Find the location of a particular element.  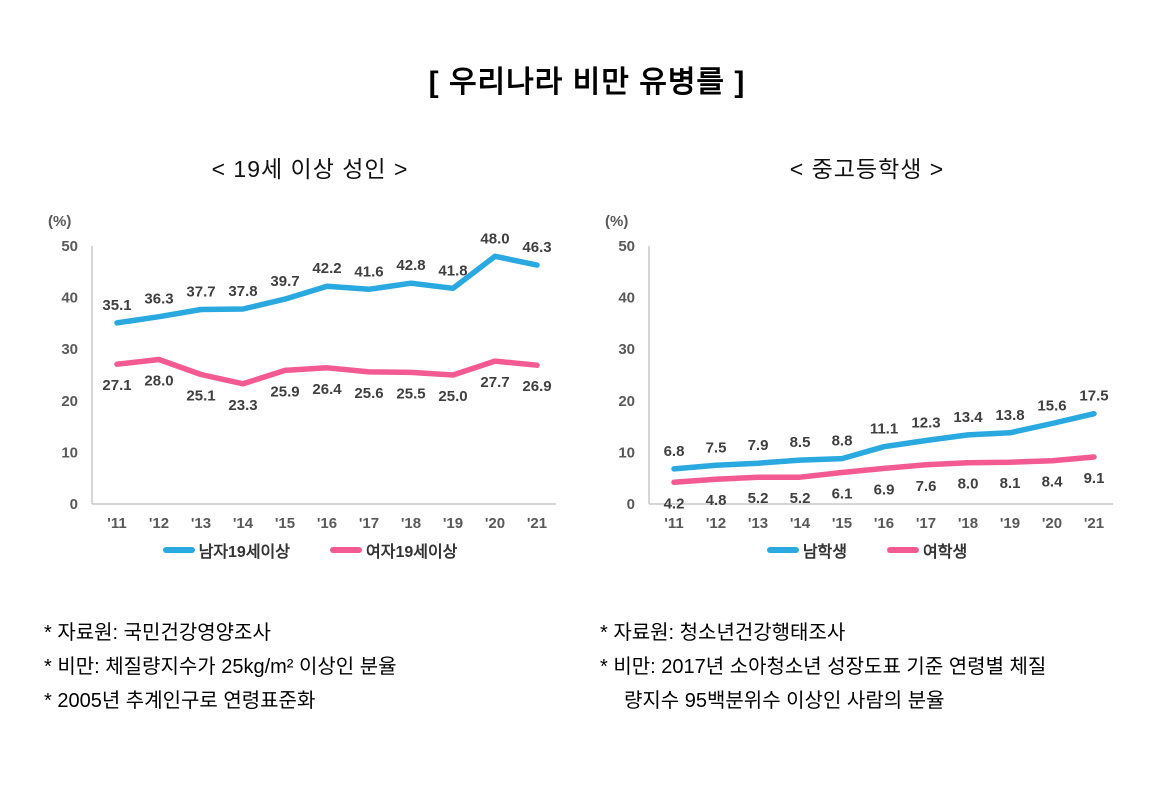

data-label: 25.6 is located at coordinates (368, 393).